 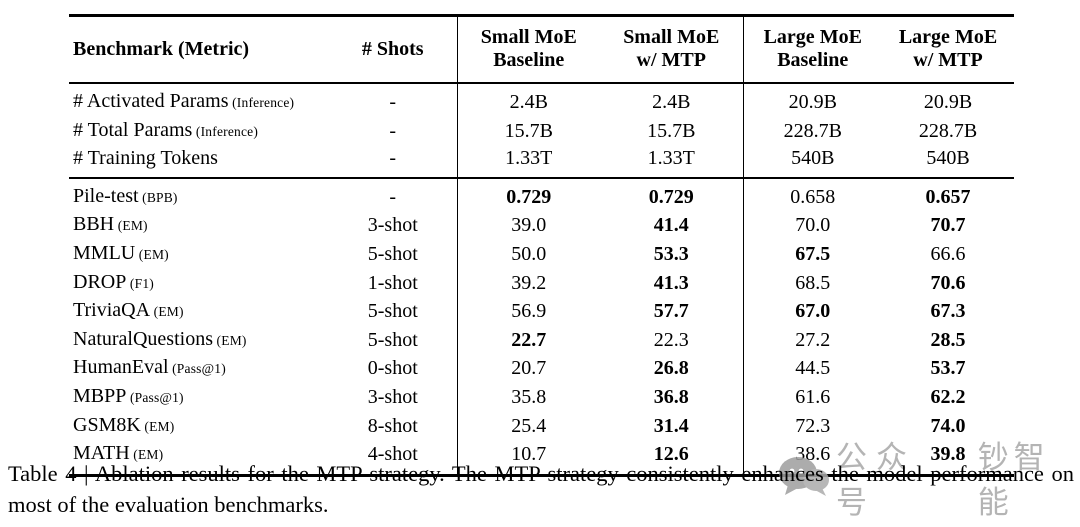 I want to click on benchmark-name-cell: GSM8K (EM), so click(x=199, y=426).